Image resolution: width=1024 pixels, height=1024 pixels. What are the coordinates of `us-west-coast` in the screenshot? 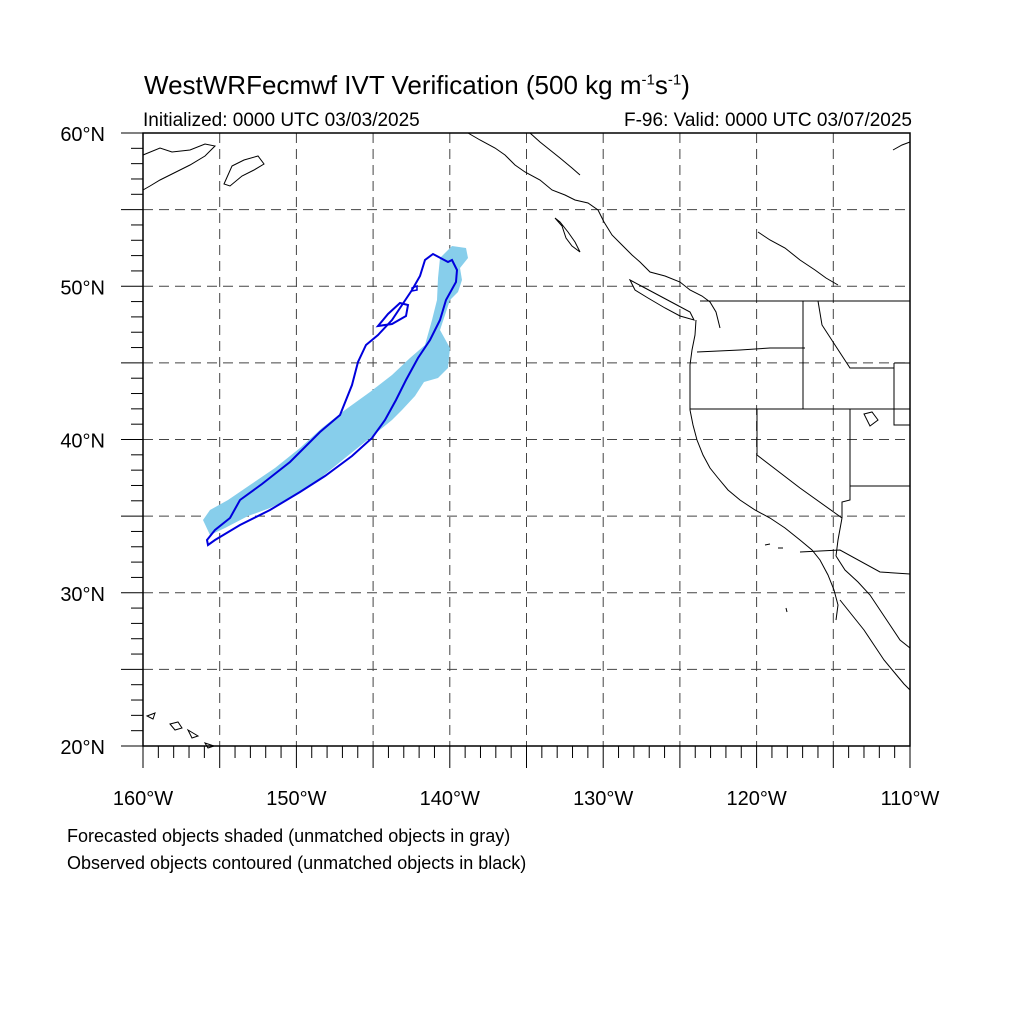 It's located at (764, 470).